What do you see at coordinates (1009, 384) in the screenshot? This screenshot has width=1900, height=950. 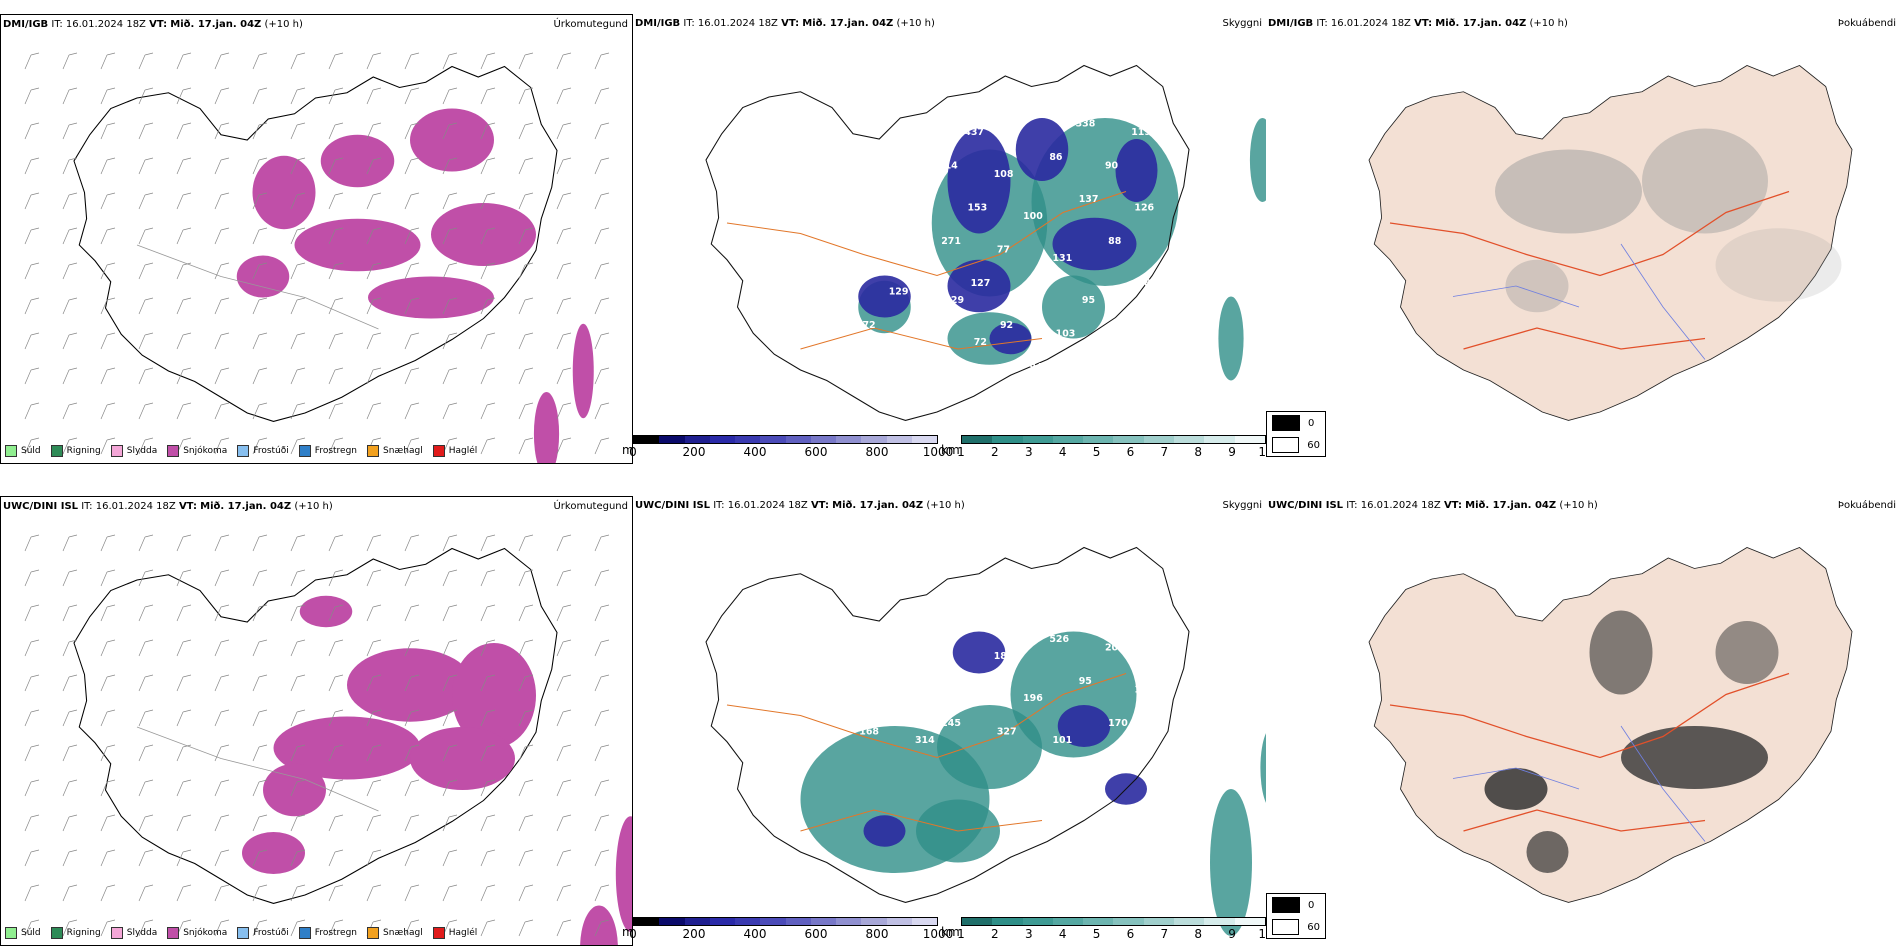 I see `cloud-base-label: 19` at bounding box center [1009, 384].